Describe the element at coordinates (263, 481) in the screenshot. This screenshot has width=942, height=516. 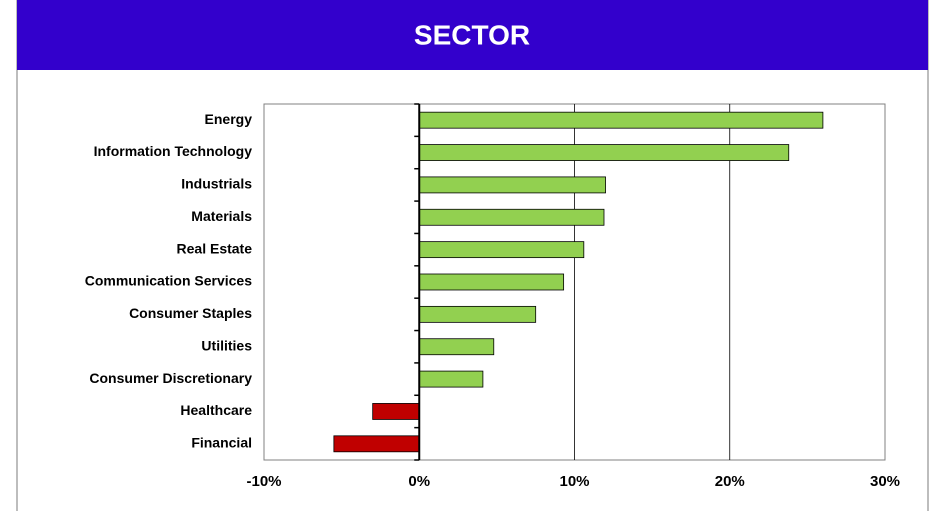
I see `x-tick-label: -10%` at that location.